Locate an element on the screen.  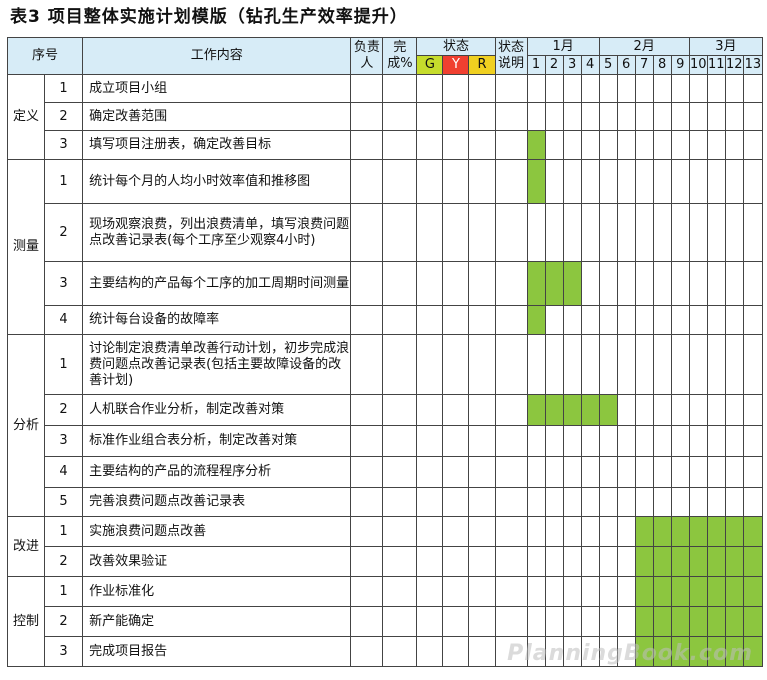
status-r-cell is located at coordinates (482, 441).